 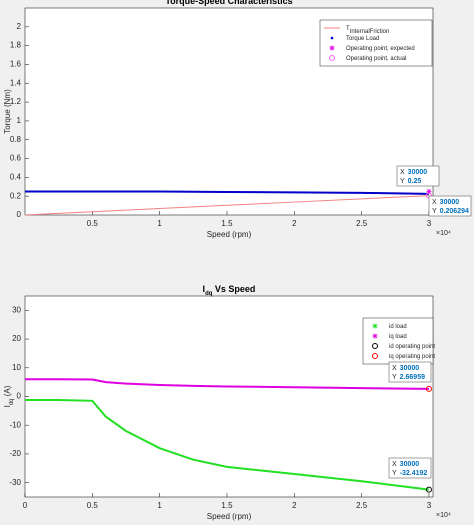 I want to click on legend-label-part: iq load, so click(x=398, y=337).